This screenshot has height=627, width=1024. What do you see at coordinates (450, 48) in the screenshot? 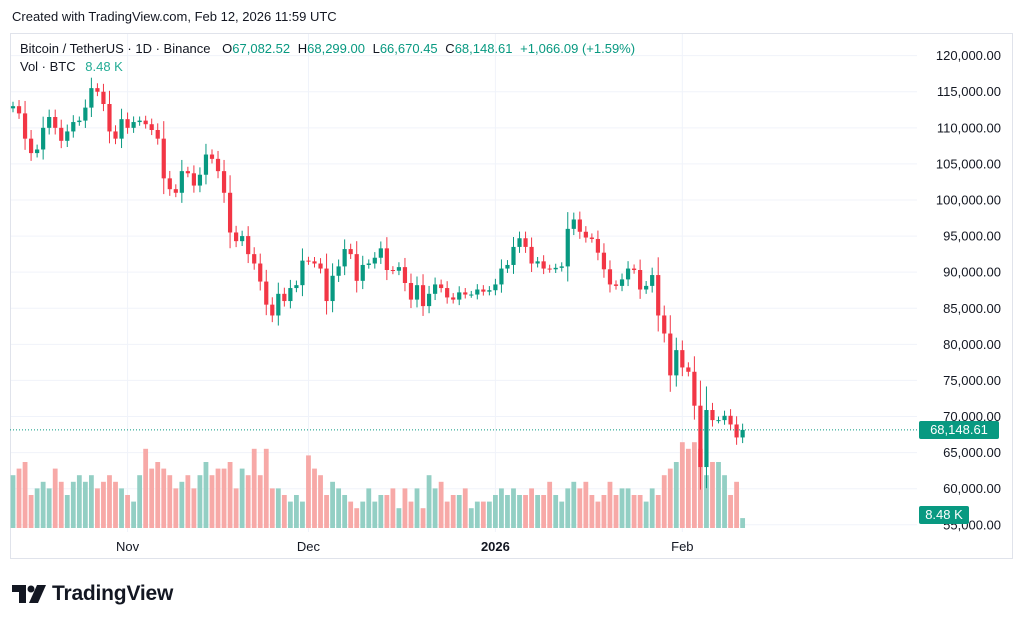
I see `close-label: C` at bounding box center [450, 48].